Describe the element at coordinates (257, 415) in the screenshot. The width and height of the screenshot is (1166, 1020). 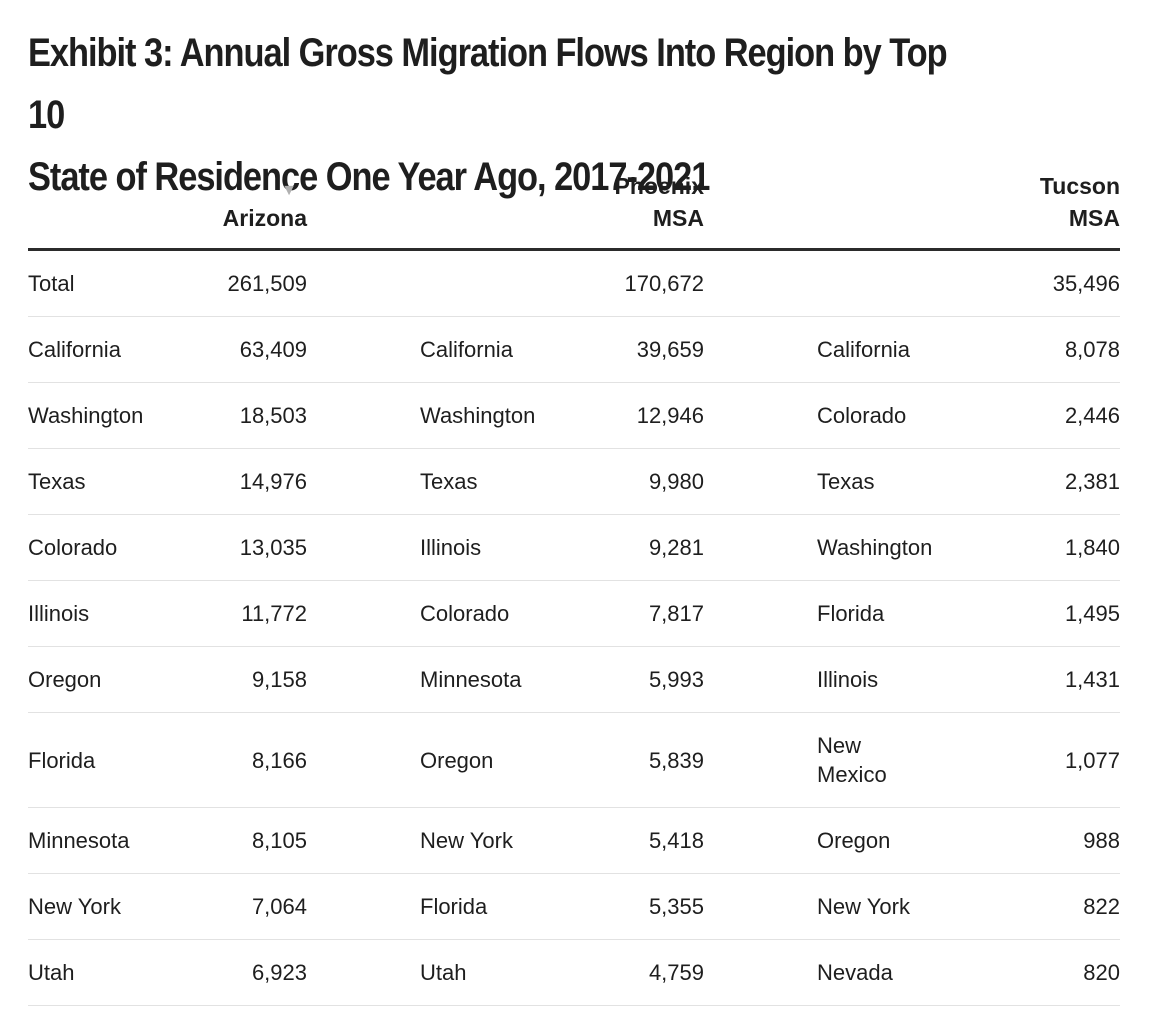
I see `arizona-value-cell: 18,503` at that location.